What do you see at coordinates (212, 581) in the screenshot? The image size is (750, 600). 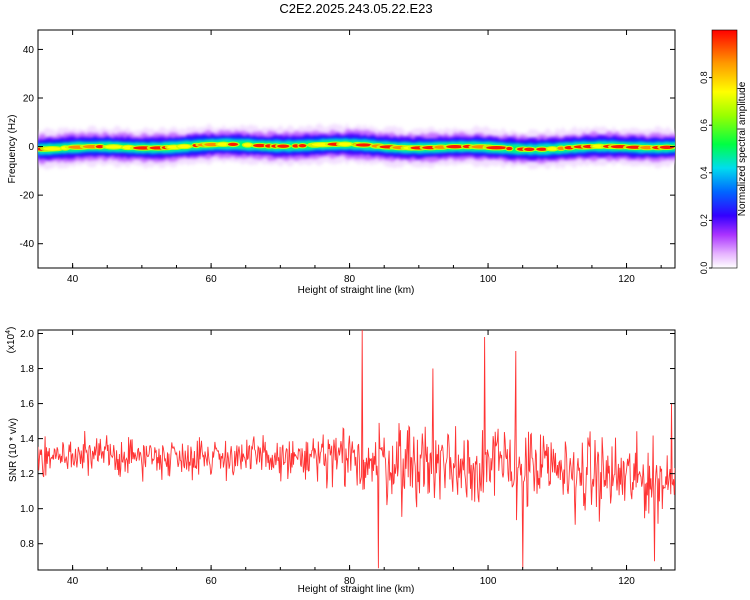 I see `snr-xtick-label: 60` at bounding box center [212, 581].